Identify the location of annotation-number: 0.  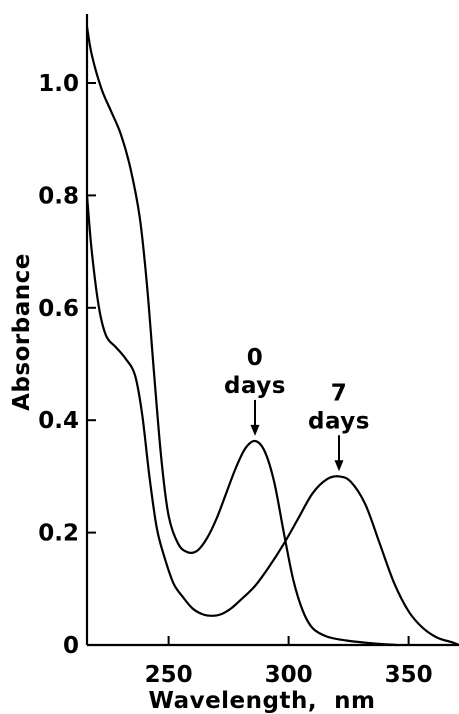
(255, 358).